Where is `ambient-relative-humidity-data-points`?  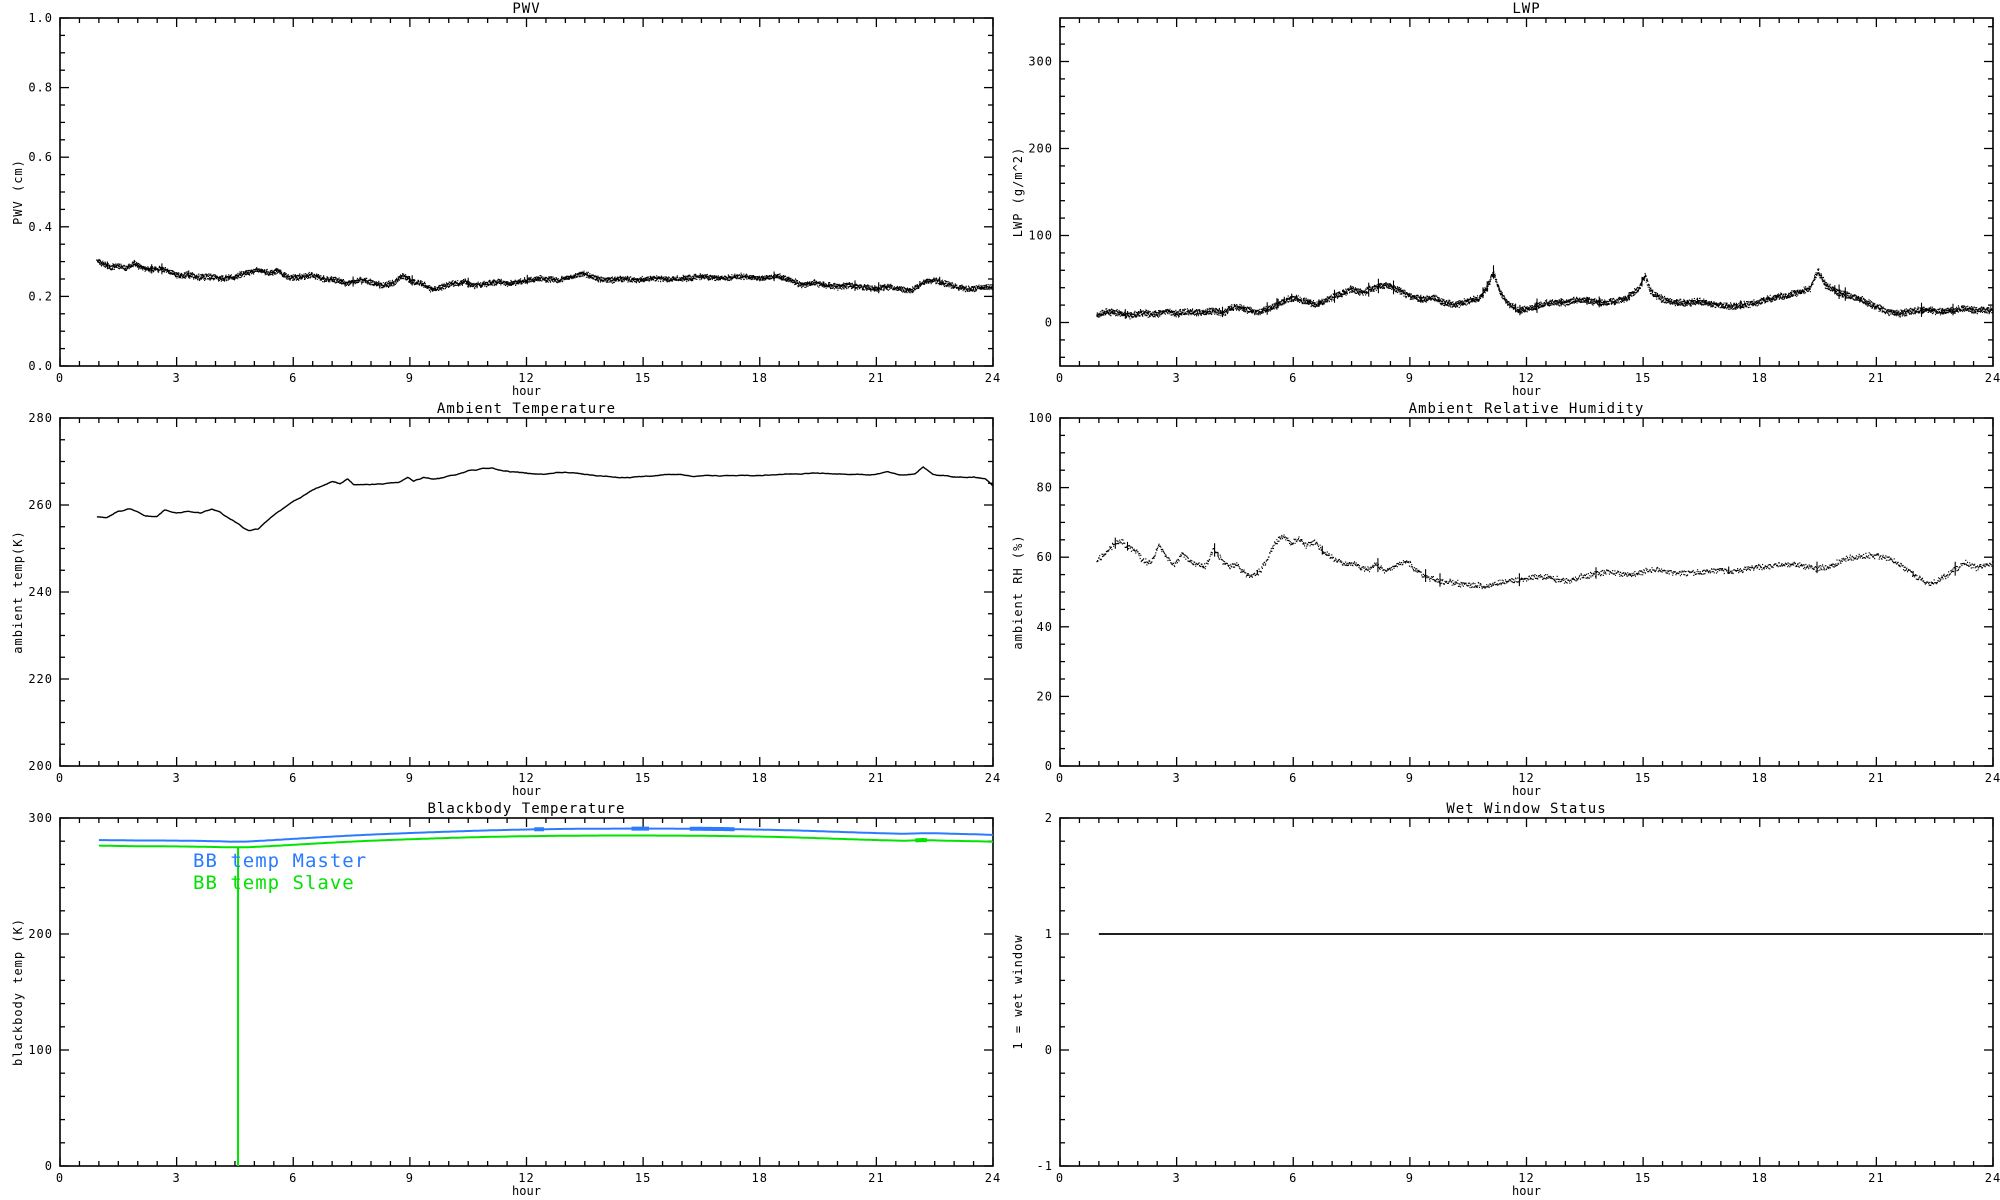
ambient-relative-humidity-data-points is located at coordinates (1545, 562).